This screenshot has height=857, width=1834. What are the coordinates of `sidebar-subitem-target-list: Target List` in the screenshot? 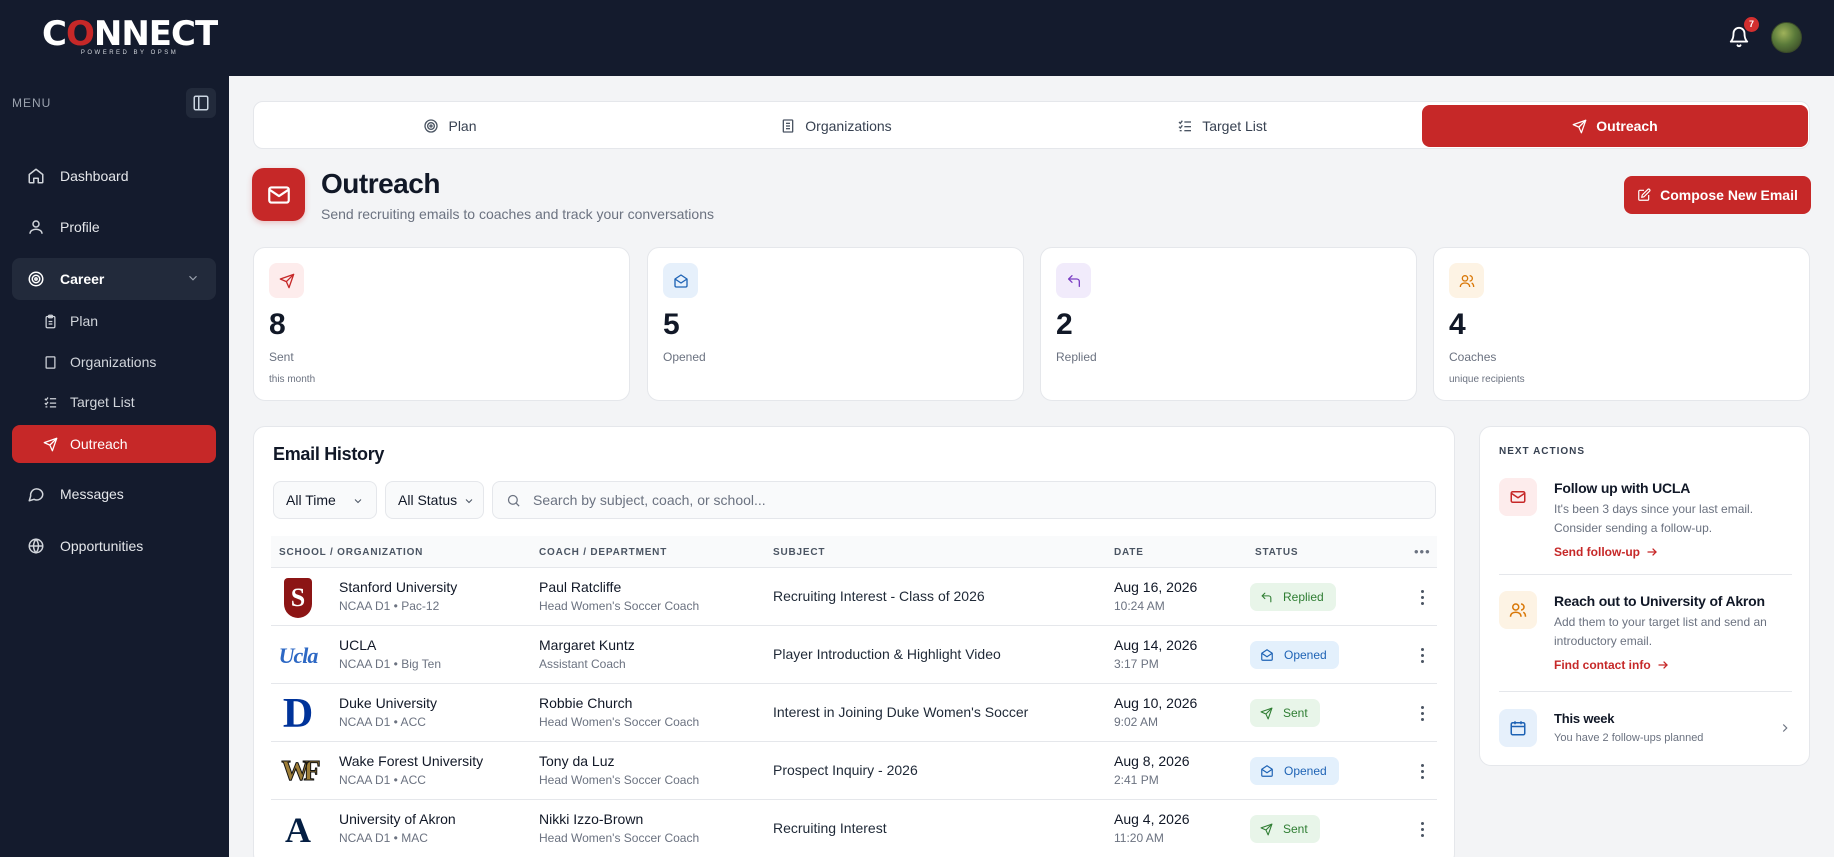 It's located at (114, 402).